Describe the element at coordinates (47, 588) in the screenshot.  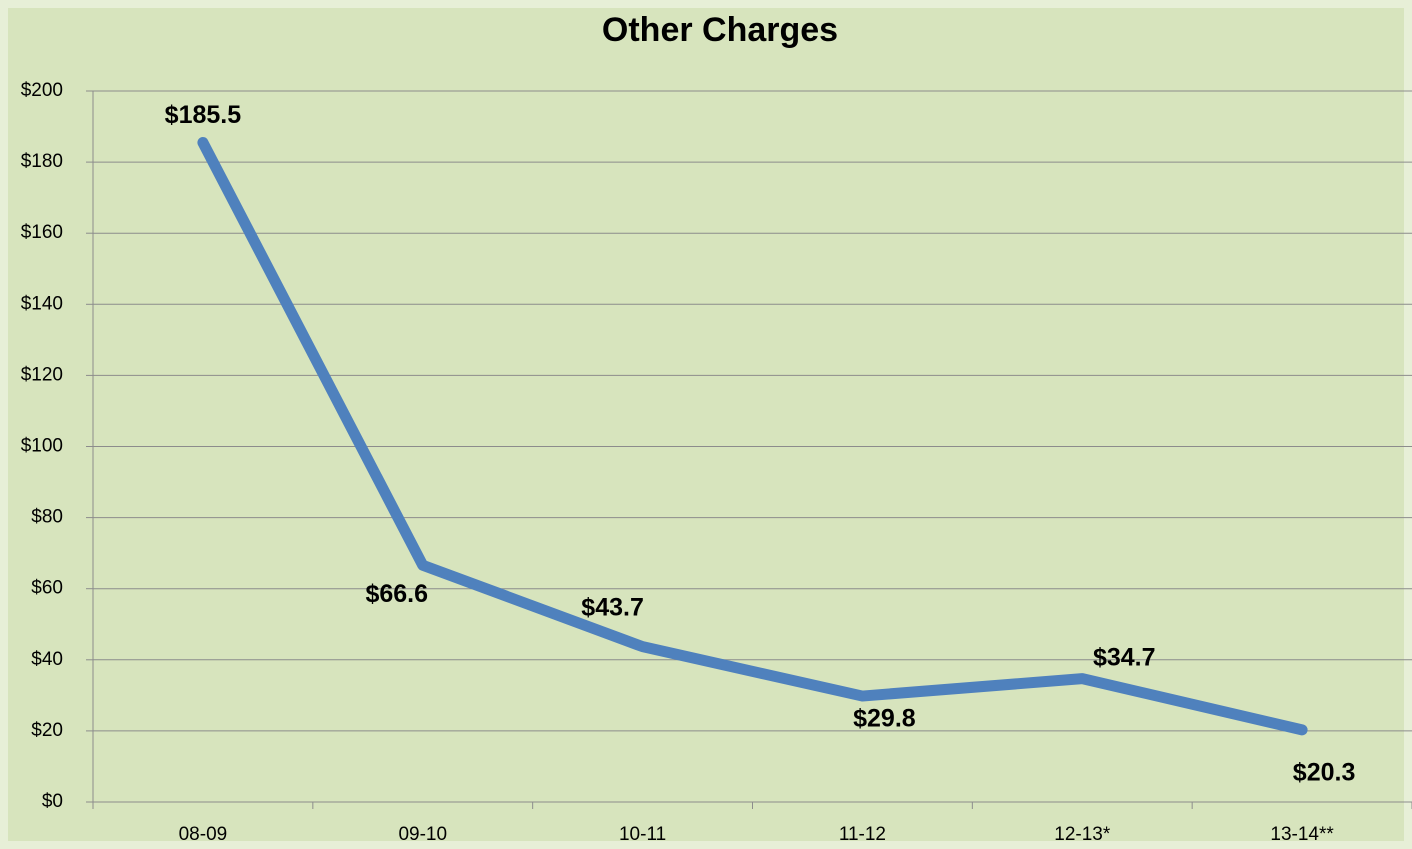
I see `y-tick-label: $60` at that location.